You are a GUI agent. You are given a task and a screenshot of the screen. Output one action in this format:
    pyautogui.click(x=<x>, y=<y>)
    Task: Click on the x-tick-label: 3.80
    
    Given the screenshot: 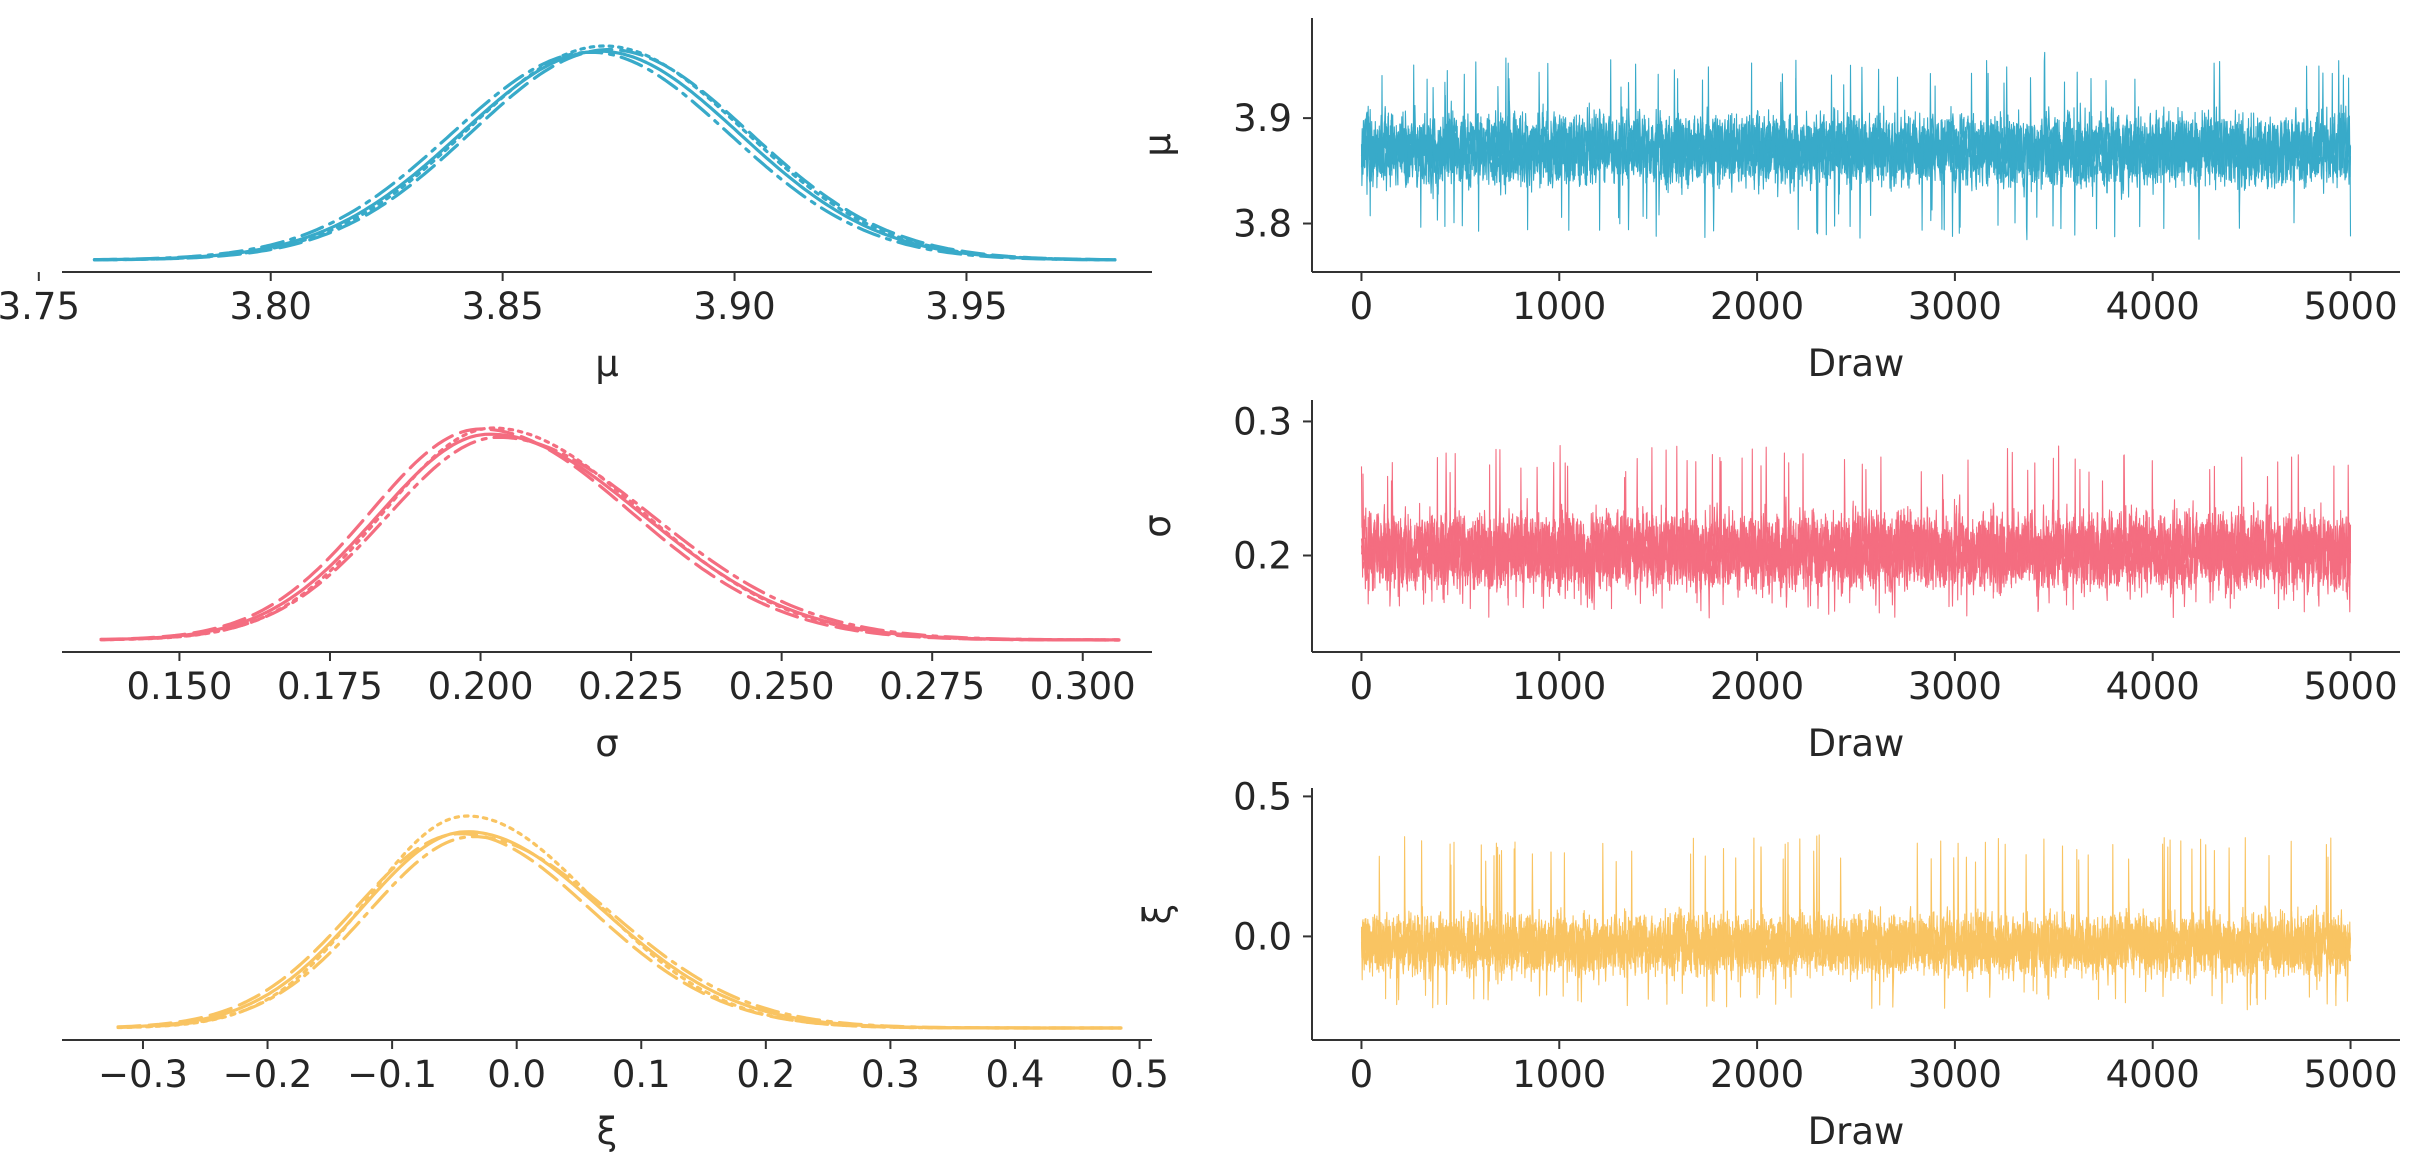 What is the action you would take?
    pyautogui.click(x=271, y=306)
    